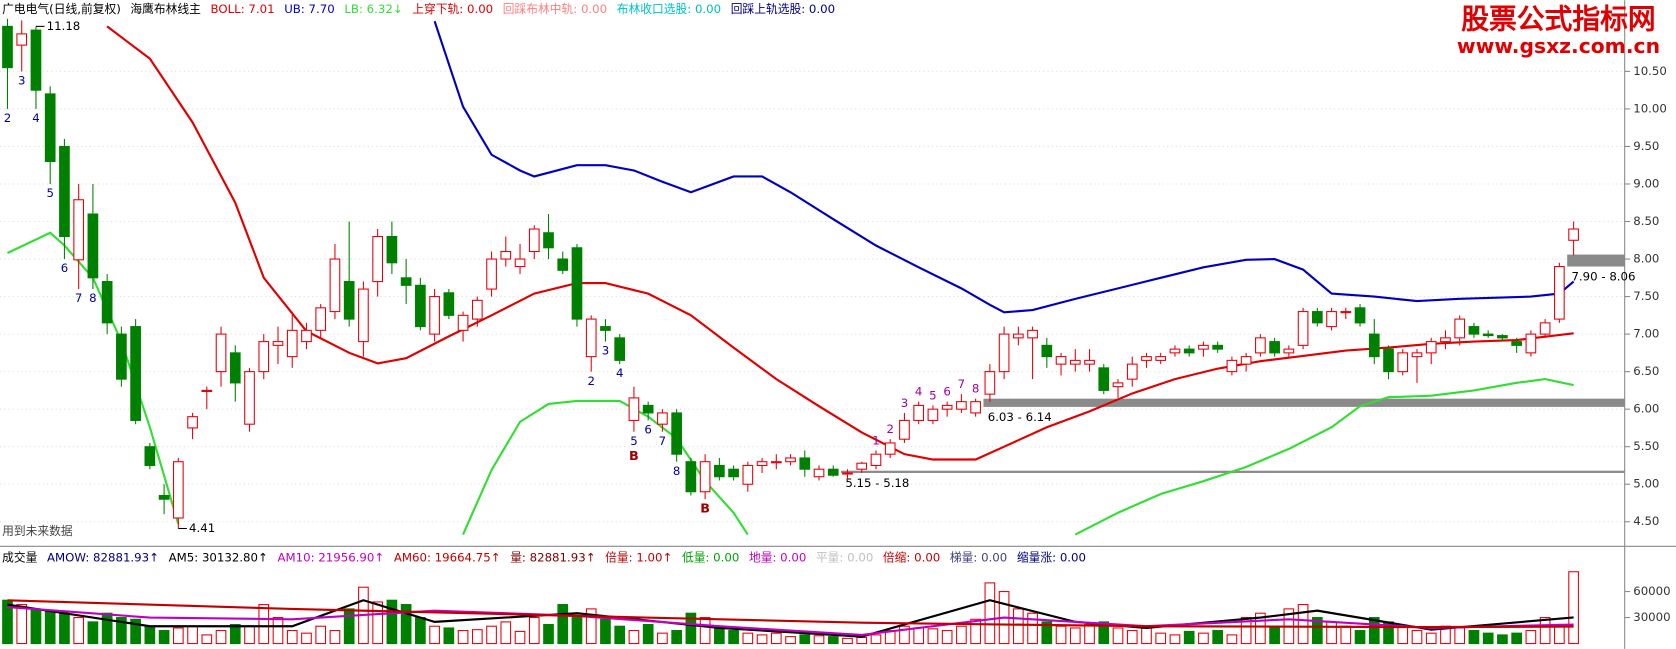 The image size is (1676, 649). What do you see at coordinates (243, 9) in the screenshot?
I see `legend-entry: BOLL: 7.01` at bounding box center [243, 9].